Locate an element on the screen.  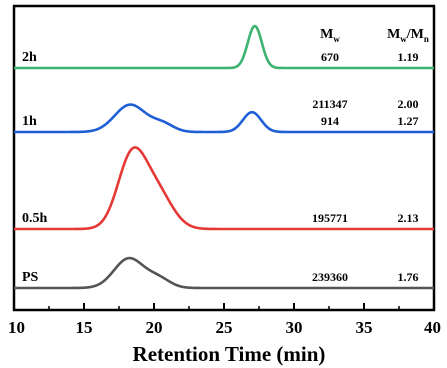
trace-label-1: 1h is located at coordinates (29, 121).